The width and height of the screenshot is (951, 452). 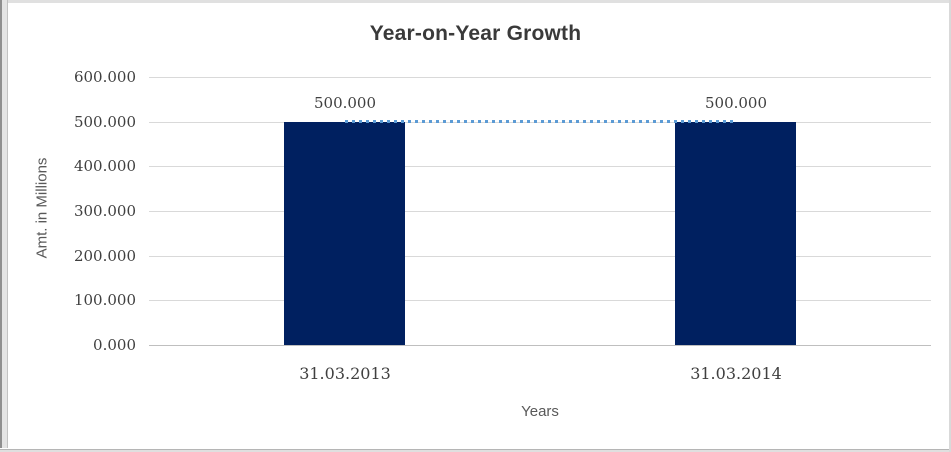 What do you see at coordinates (4, 226) in the screenshot?
I see `window-frame-left` at bounding box center [4, 226].